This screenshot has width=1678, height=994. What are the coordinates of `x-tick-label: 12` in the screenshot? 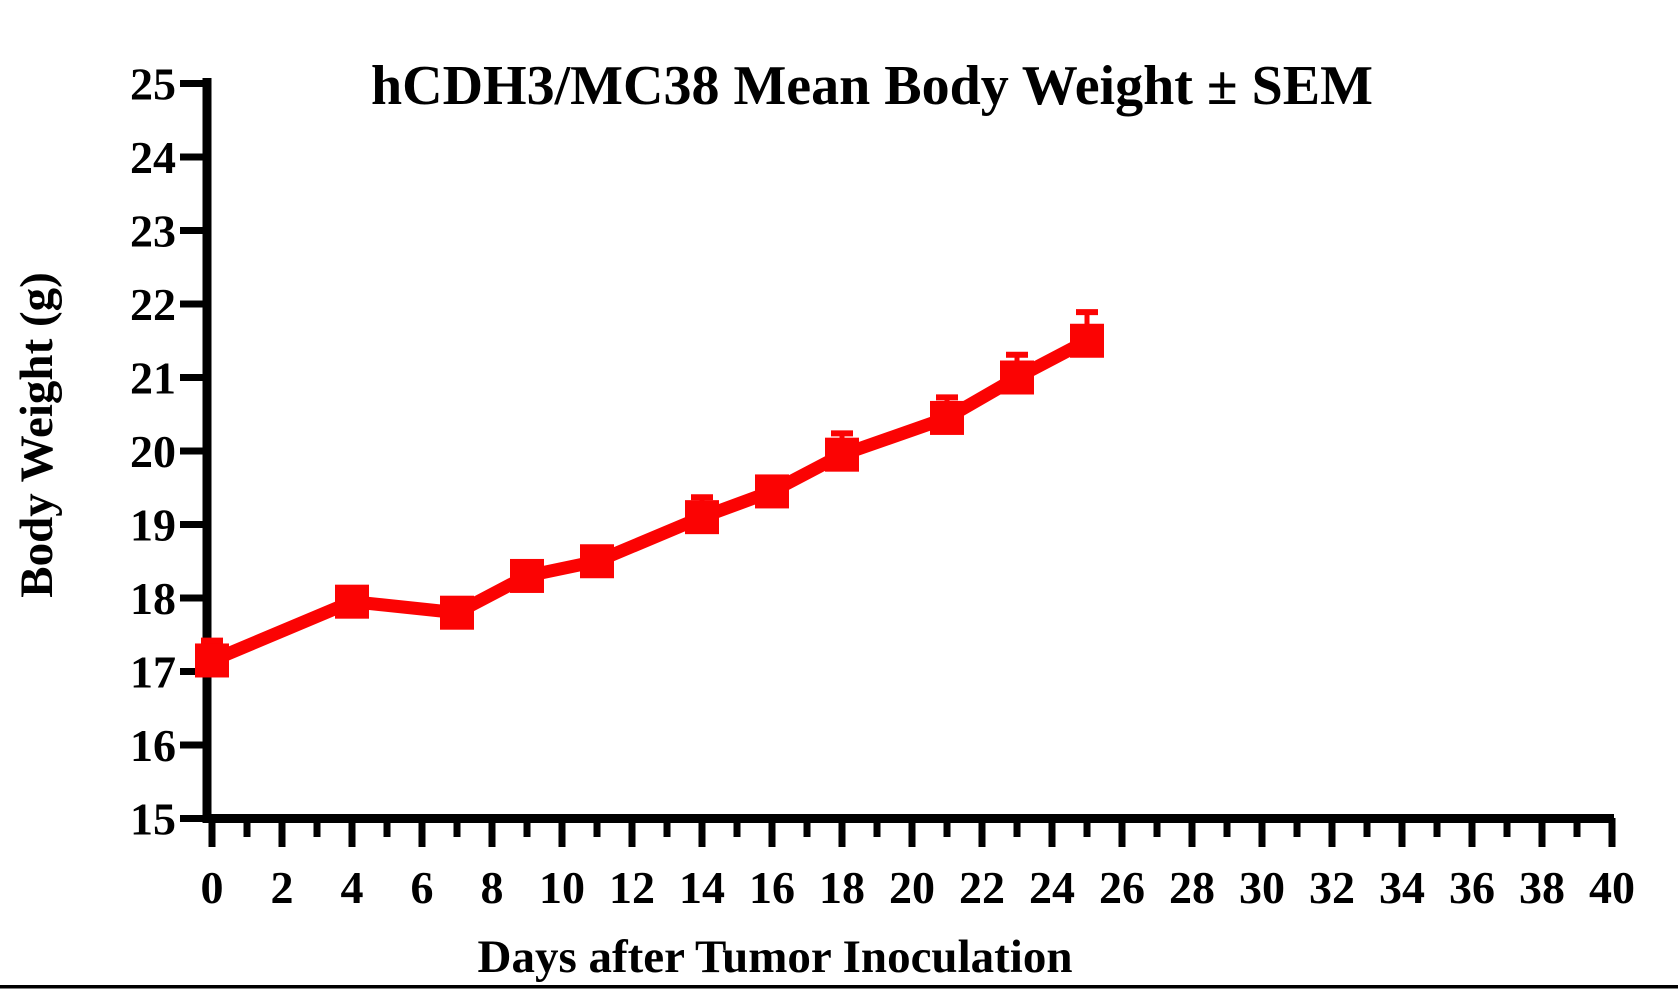 It's located at (632, 887).